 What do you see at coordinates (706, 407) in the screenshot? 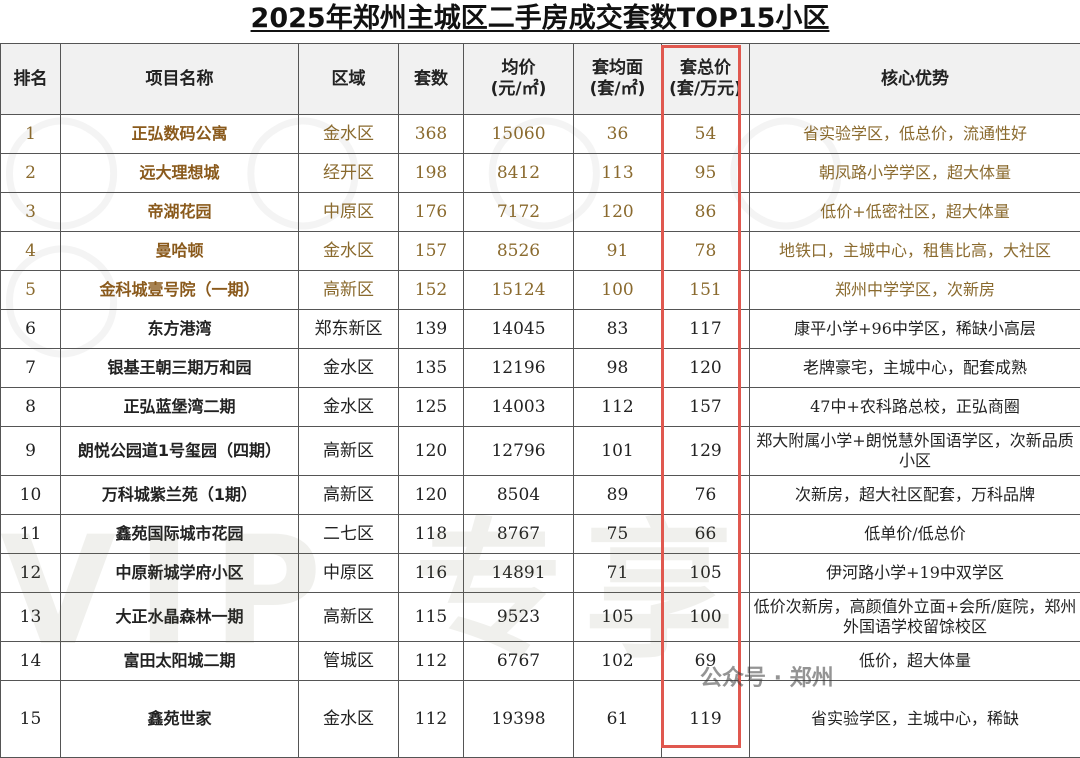
I see `total-cell: 157` at bounding box center [706, 407].